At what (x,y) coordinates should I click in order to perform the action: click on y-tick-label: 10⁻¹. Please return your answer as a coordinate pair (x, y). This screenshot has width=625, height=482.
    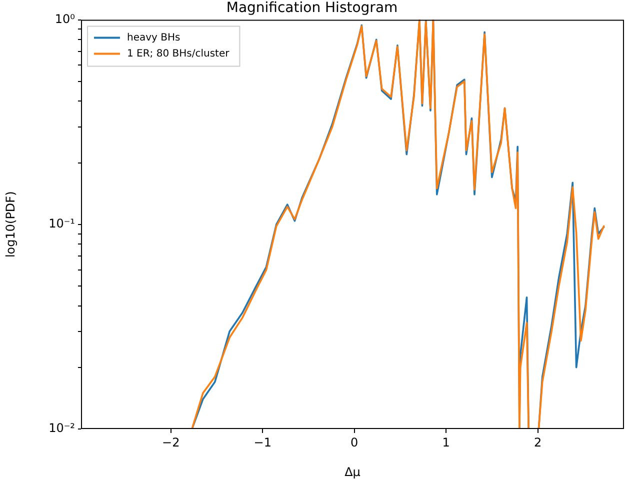
    Looking at the image, I should click on (62, 223).